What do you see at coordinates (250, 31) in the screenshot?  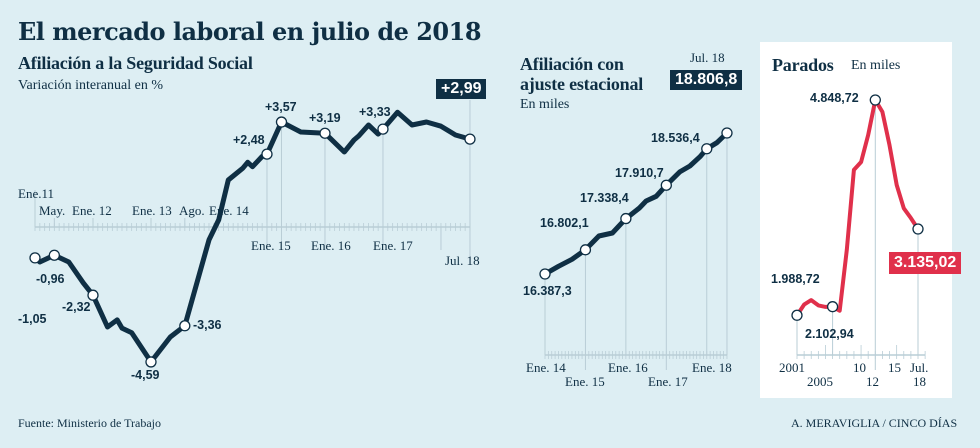 I see `page-title: El mercado laboral en julio de 2018` at bounding box center [250, 31].